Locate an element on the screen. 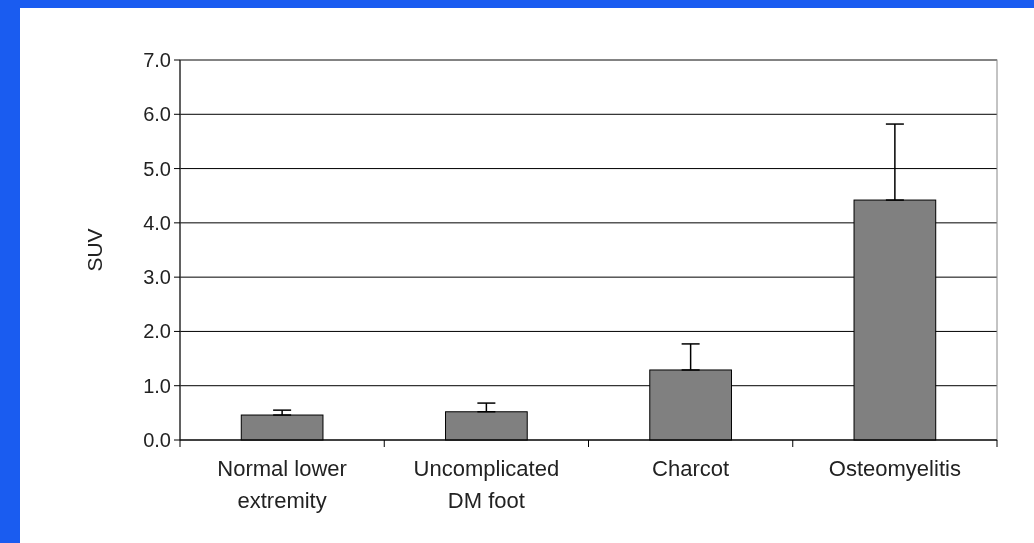 The image size is (1034, 543). y-axis-title: SUV is located at coordinates (94, 250).